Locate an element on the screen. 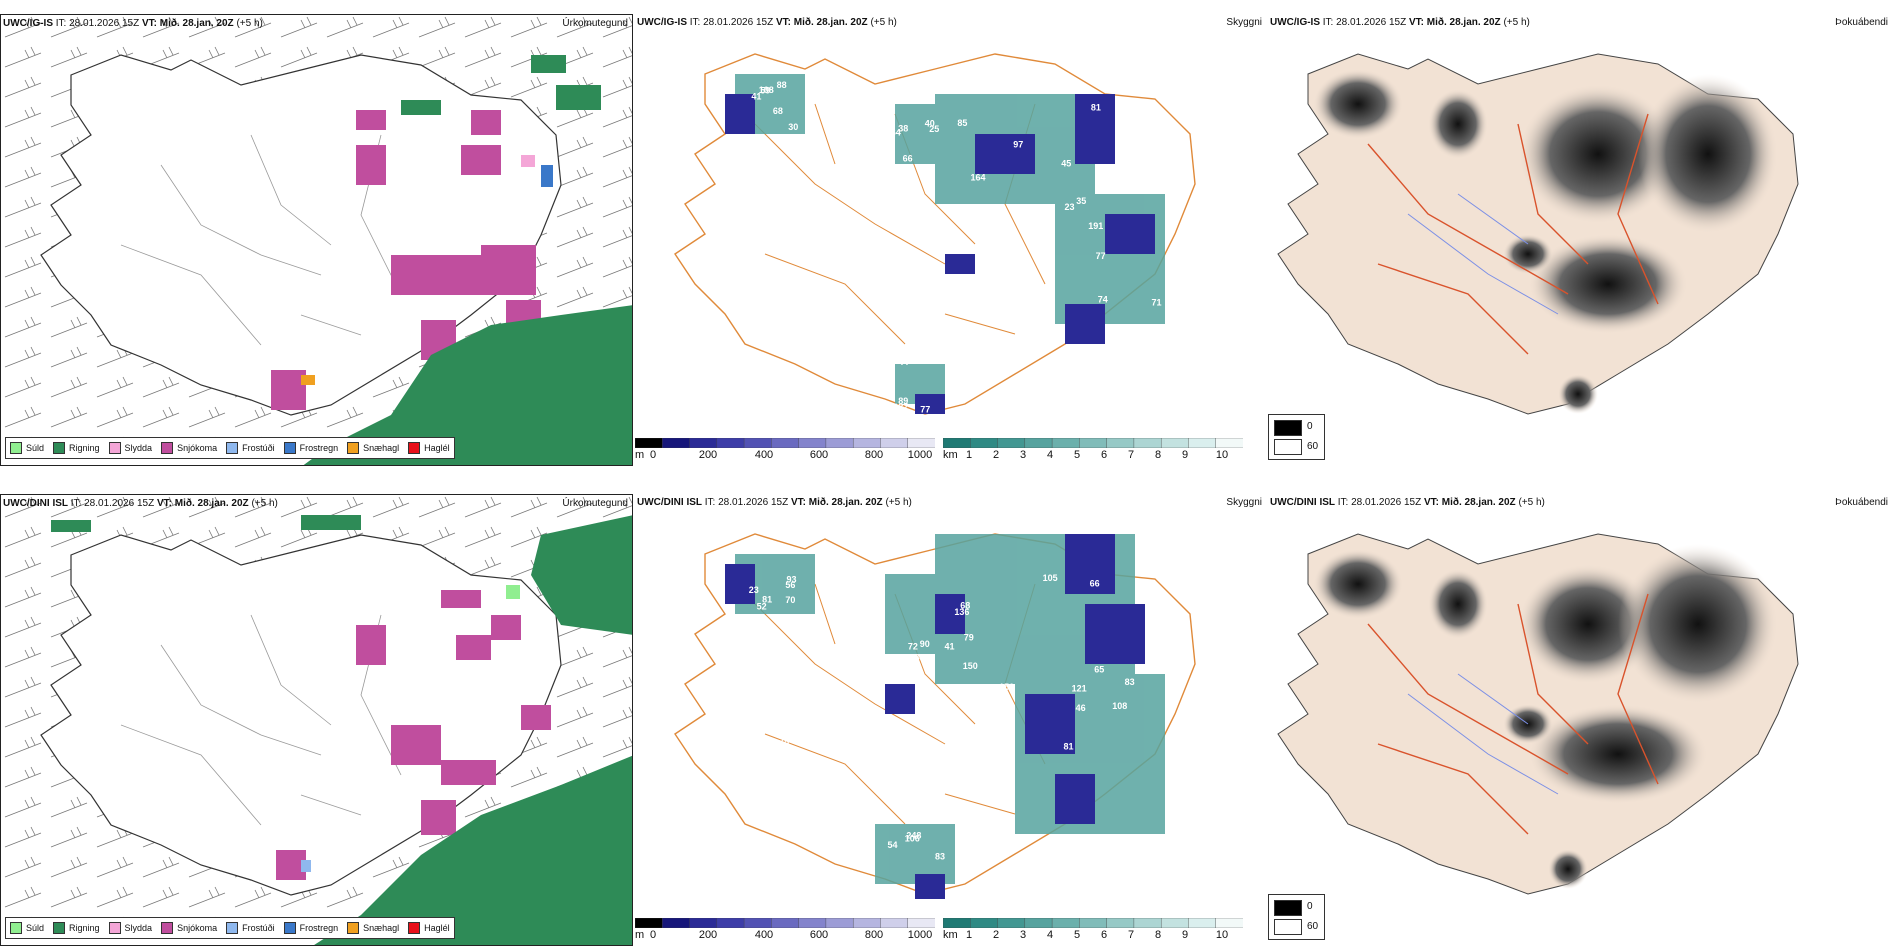 The image size is (1900, 950). visibility-value-label: 112 is located at coordinates (789, 714).